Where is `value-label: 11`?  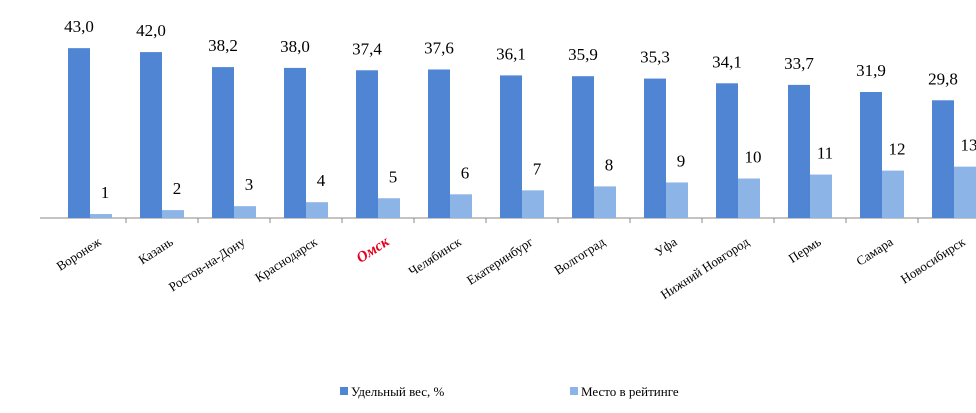 value-label: 11 is located at coordinates (825, 153).